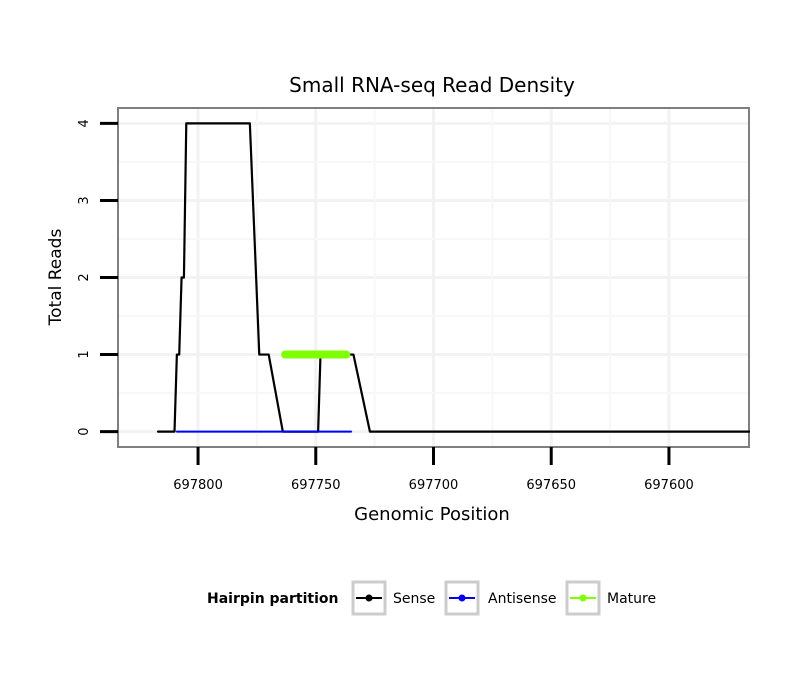 The image size is (810, 690). What do you see at coordinates (433, 470) in the screenshot?
I see `x-axis: 697800 697750 697700 697650 697600` at bounding box center [433, 470].